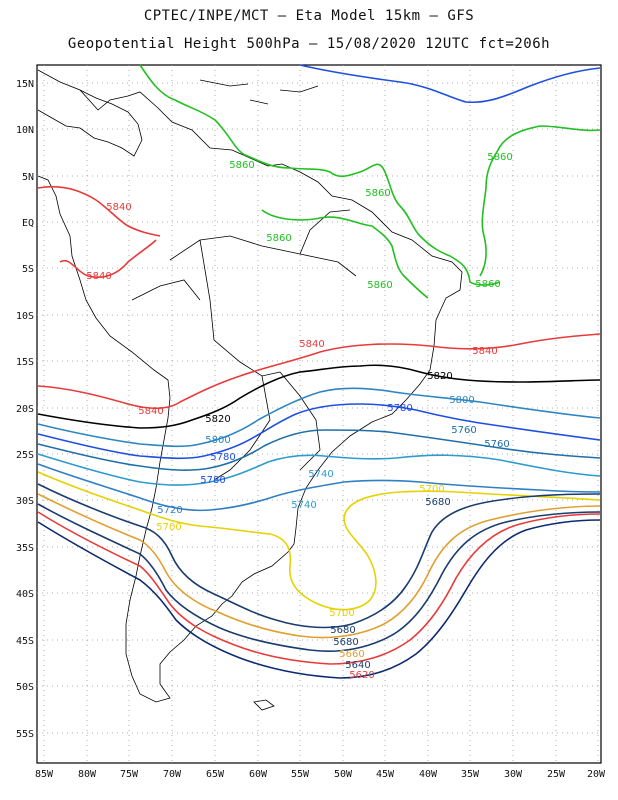  I want to click on contour-5840-main, so click(319, 371).